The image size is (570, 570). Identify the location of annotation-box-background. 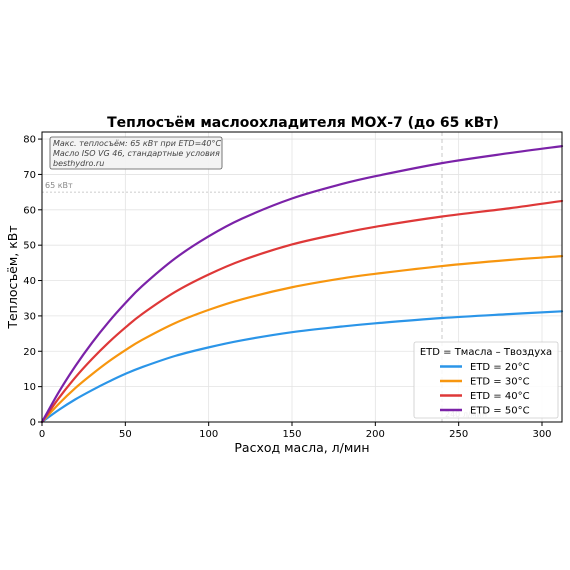
(136, 153).